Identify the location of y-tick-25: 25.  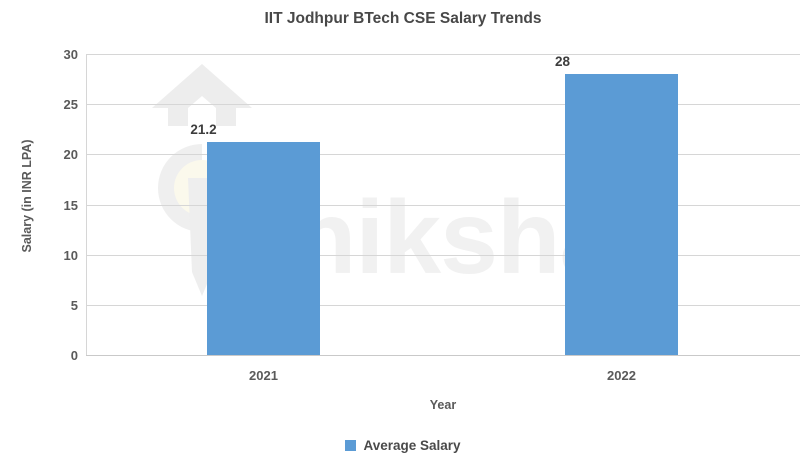
(70, 104).